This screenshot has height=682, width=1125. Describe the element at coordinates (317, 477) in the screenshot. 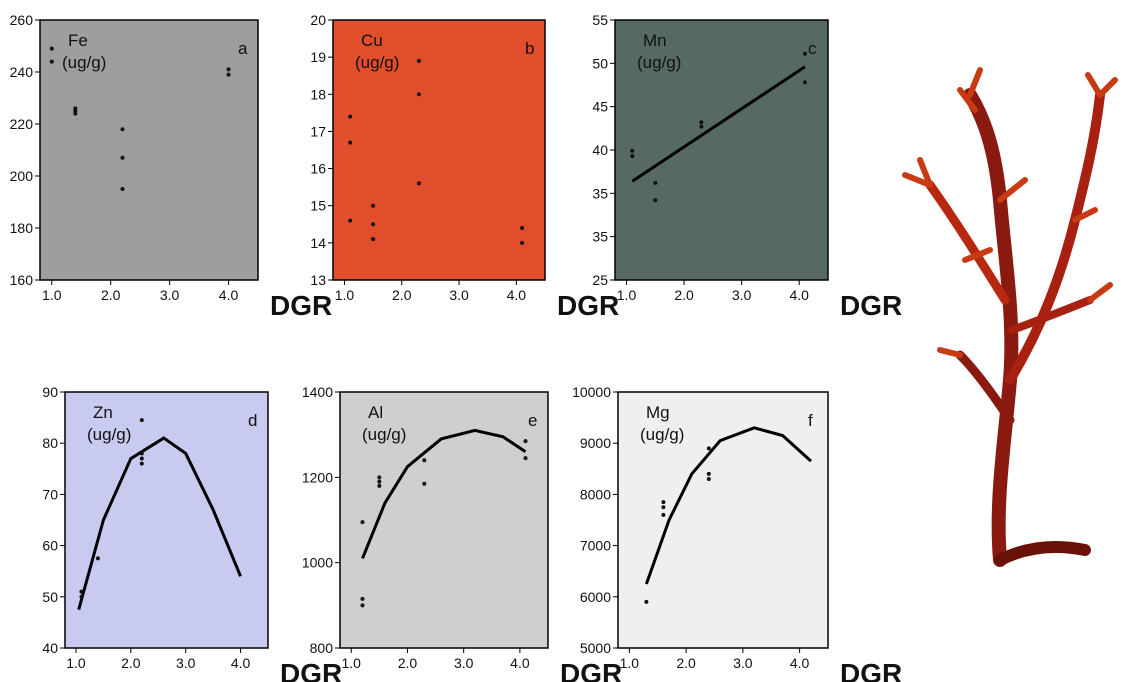

I see `y-tick-label: 1200` at that location.